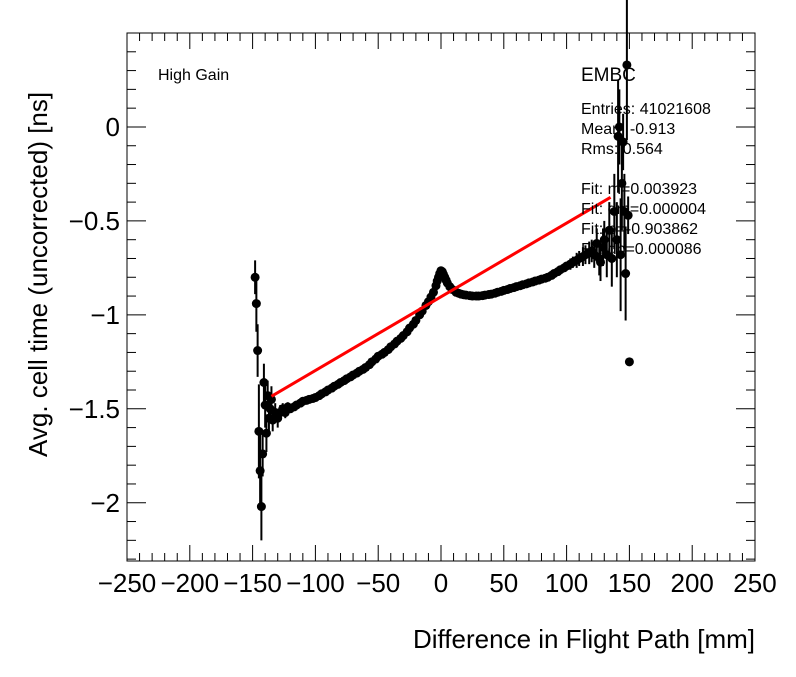 The height and width of the screenshot is (677, 796). Describe the element at coordinates (628, 129) in the screenshot. I see `stats-line: Mean: -0.913` at that location.